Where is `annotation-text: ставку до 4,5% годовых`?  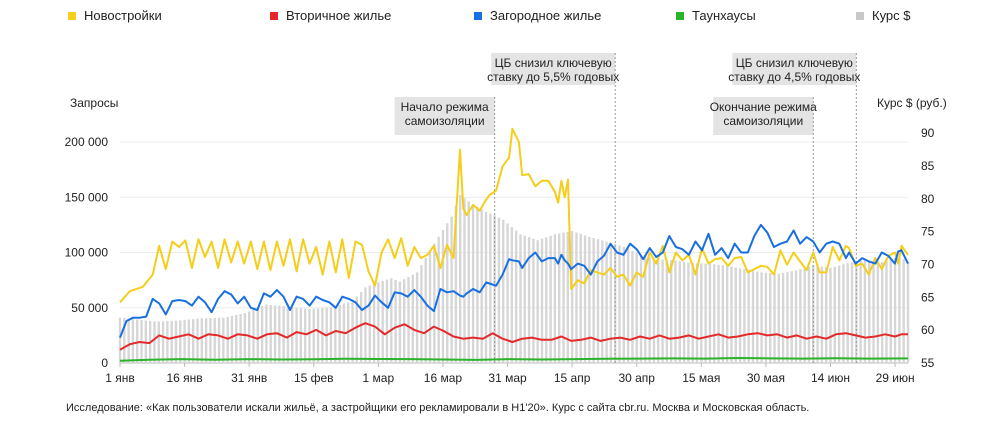
annotation-text: ставку до 4,5% годовых is located at coordinates (794, 77).